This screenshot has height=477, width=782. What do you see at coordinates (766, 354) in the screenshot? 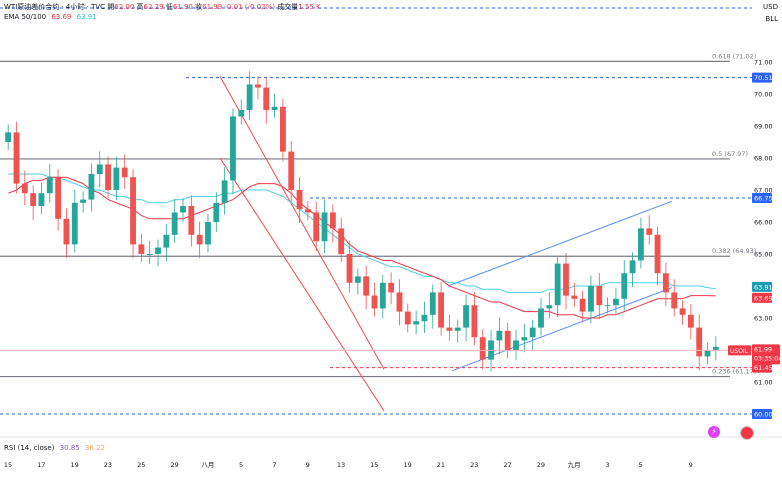
I see `current-price-badge` at bounding box center [766, 354].